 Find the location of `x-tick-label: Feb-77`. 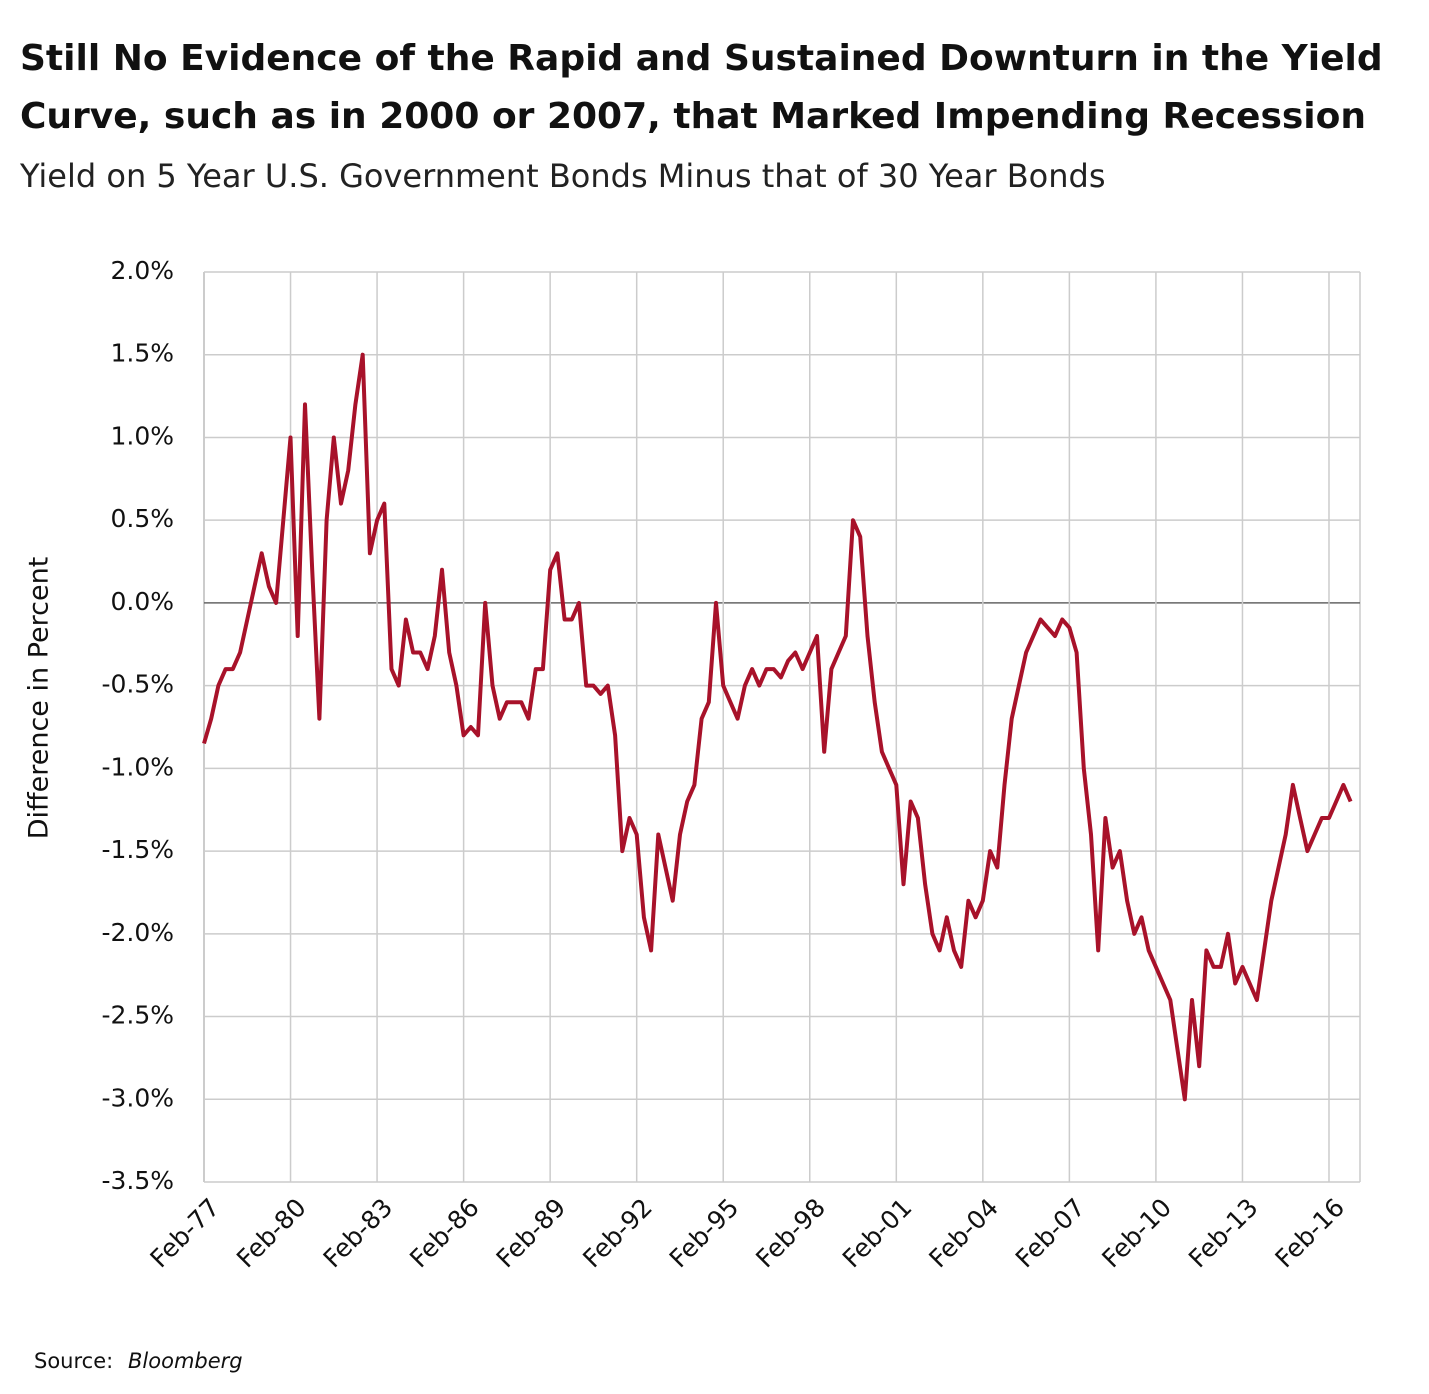

x-tick-label: Feb-77 is located at coordinates (185, 1233).